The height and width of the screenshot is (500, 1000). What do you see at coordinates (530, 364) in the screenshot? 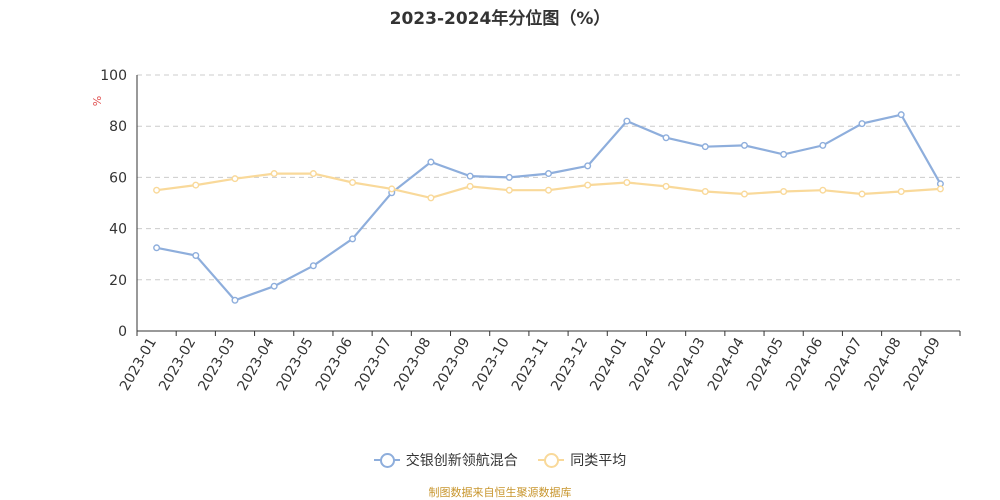
I see `x-tick-label: 2023-11` at bounding box center [530, 364].